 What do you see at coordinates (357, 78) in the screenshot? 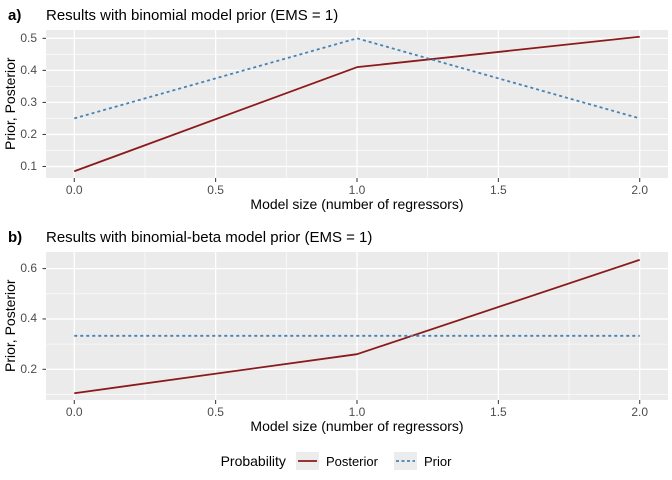
I see `line-prior` at bounding box center [357, 78].